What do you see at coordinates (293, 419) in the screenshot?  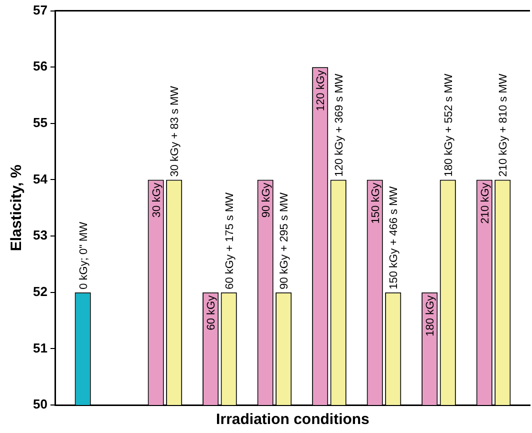 I see `x-axis-title: Irradiation conditions` at bounding box center [293, 419].